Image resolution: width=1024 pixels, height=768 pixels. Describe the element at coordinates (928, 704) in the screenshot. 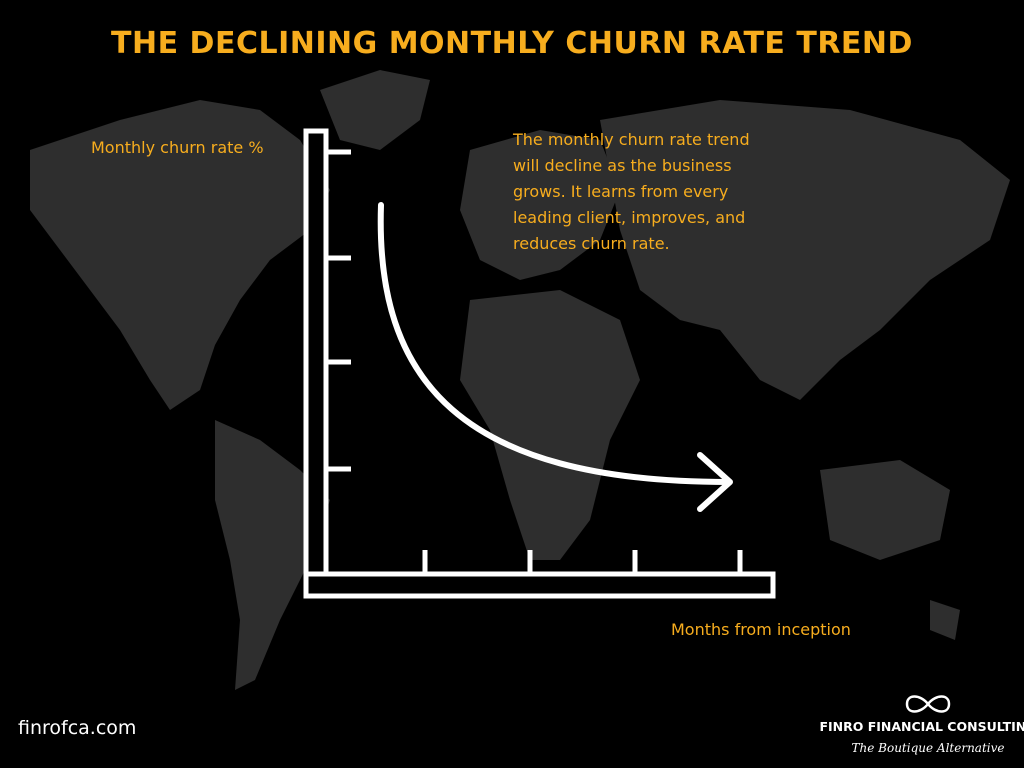

I see `logo` at that location.